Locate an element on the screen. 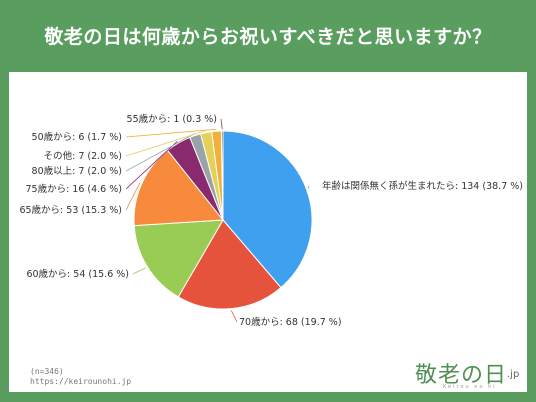 Image resolution: width=536 pixels, height=402 pixels. logo-suffix: .jp is located at coordinates (513, 374).